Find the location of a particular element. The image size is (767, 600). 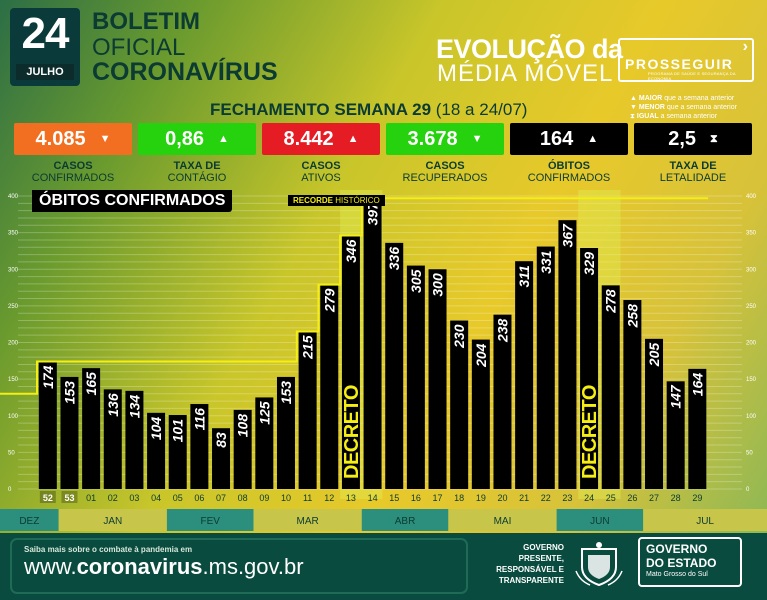

y-tick-right: 300 is located at coordinates (751, 270).